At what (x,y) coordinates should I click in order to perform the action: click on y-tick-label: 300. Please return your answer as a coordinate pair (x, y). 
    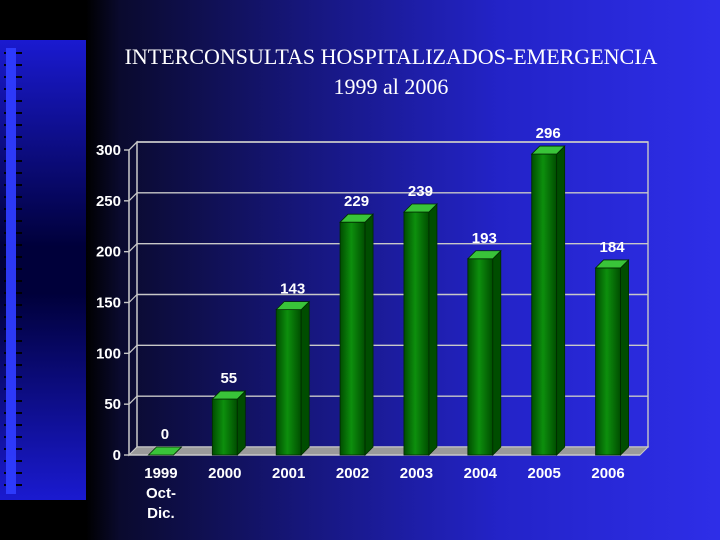
    Looking at the image, I should click on (108, 150).